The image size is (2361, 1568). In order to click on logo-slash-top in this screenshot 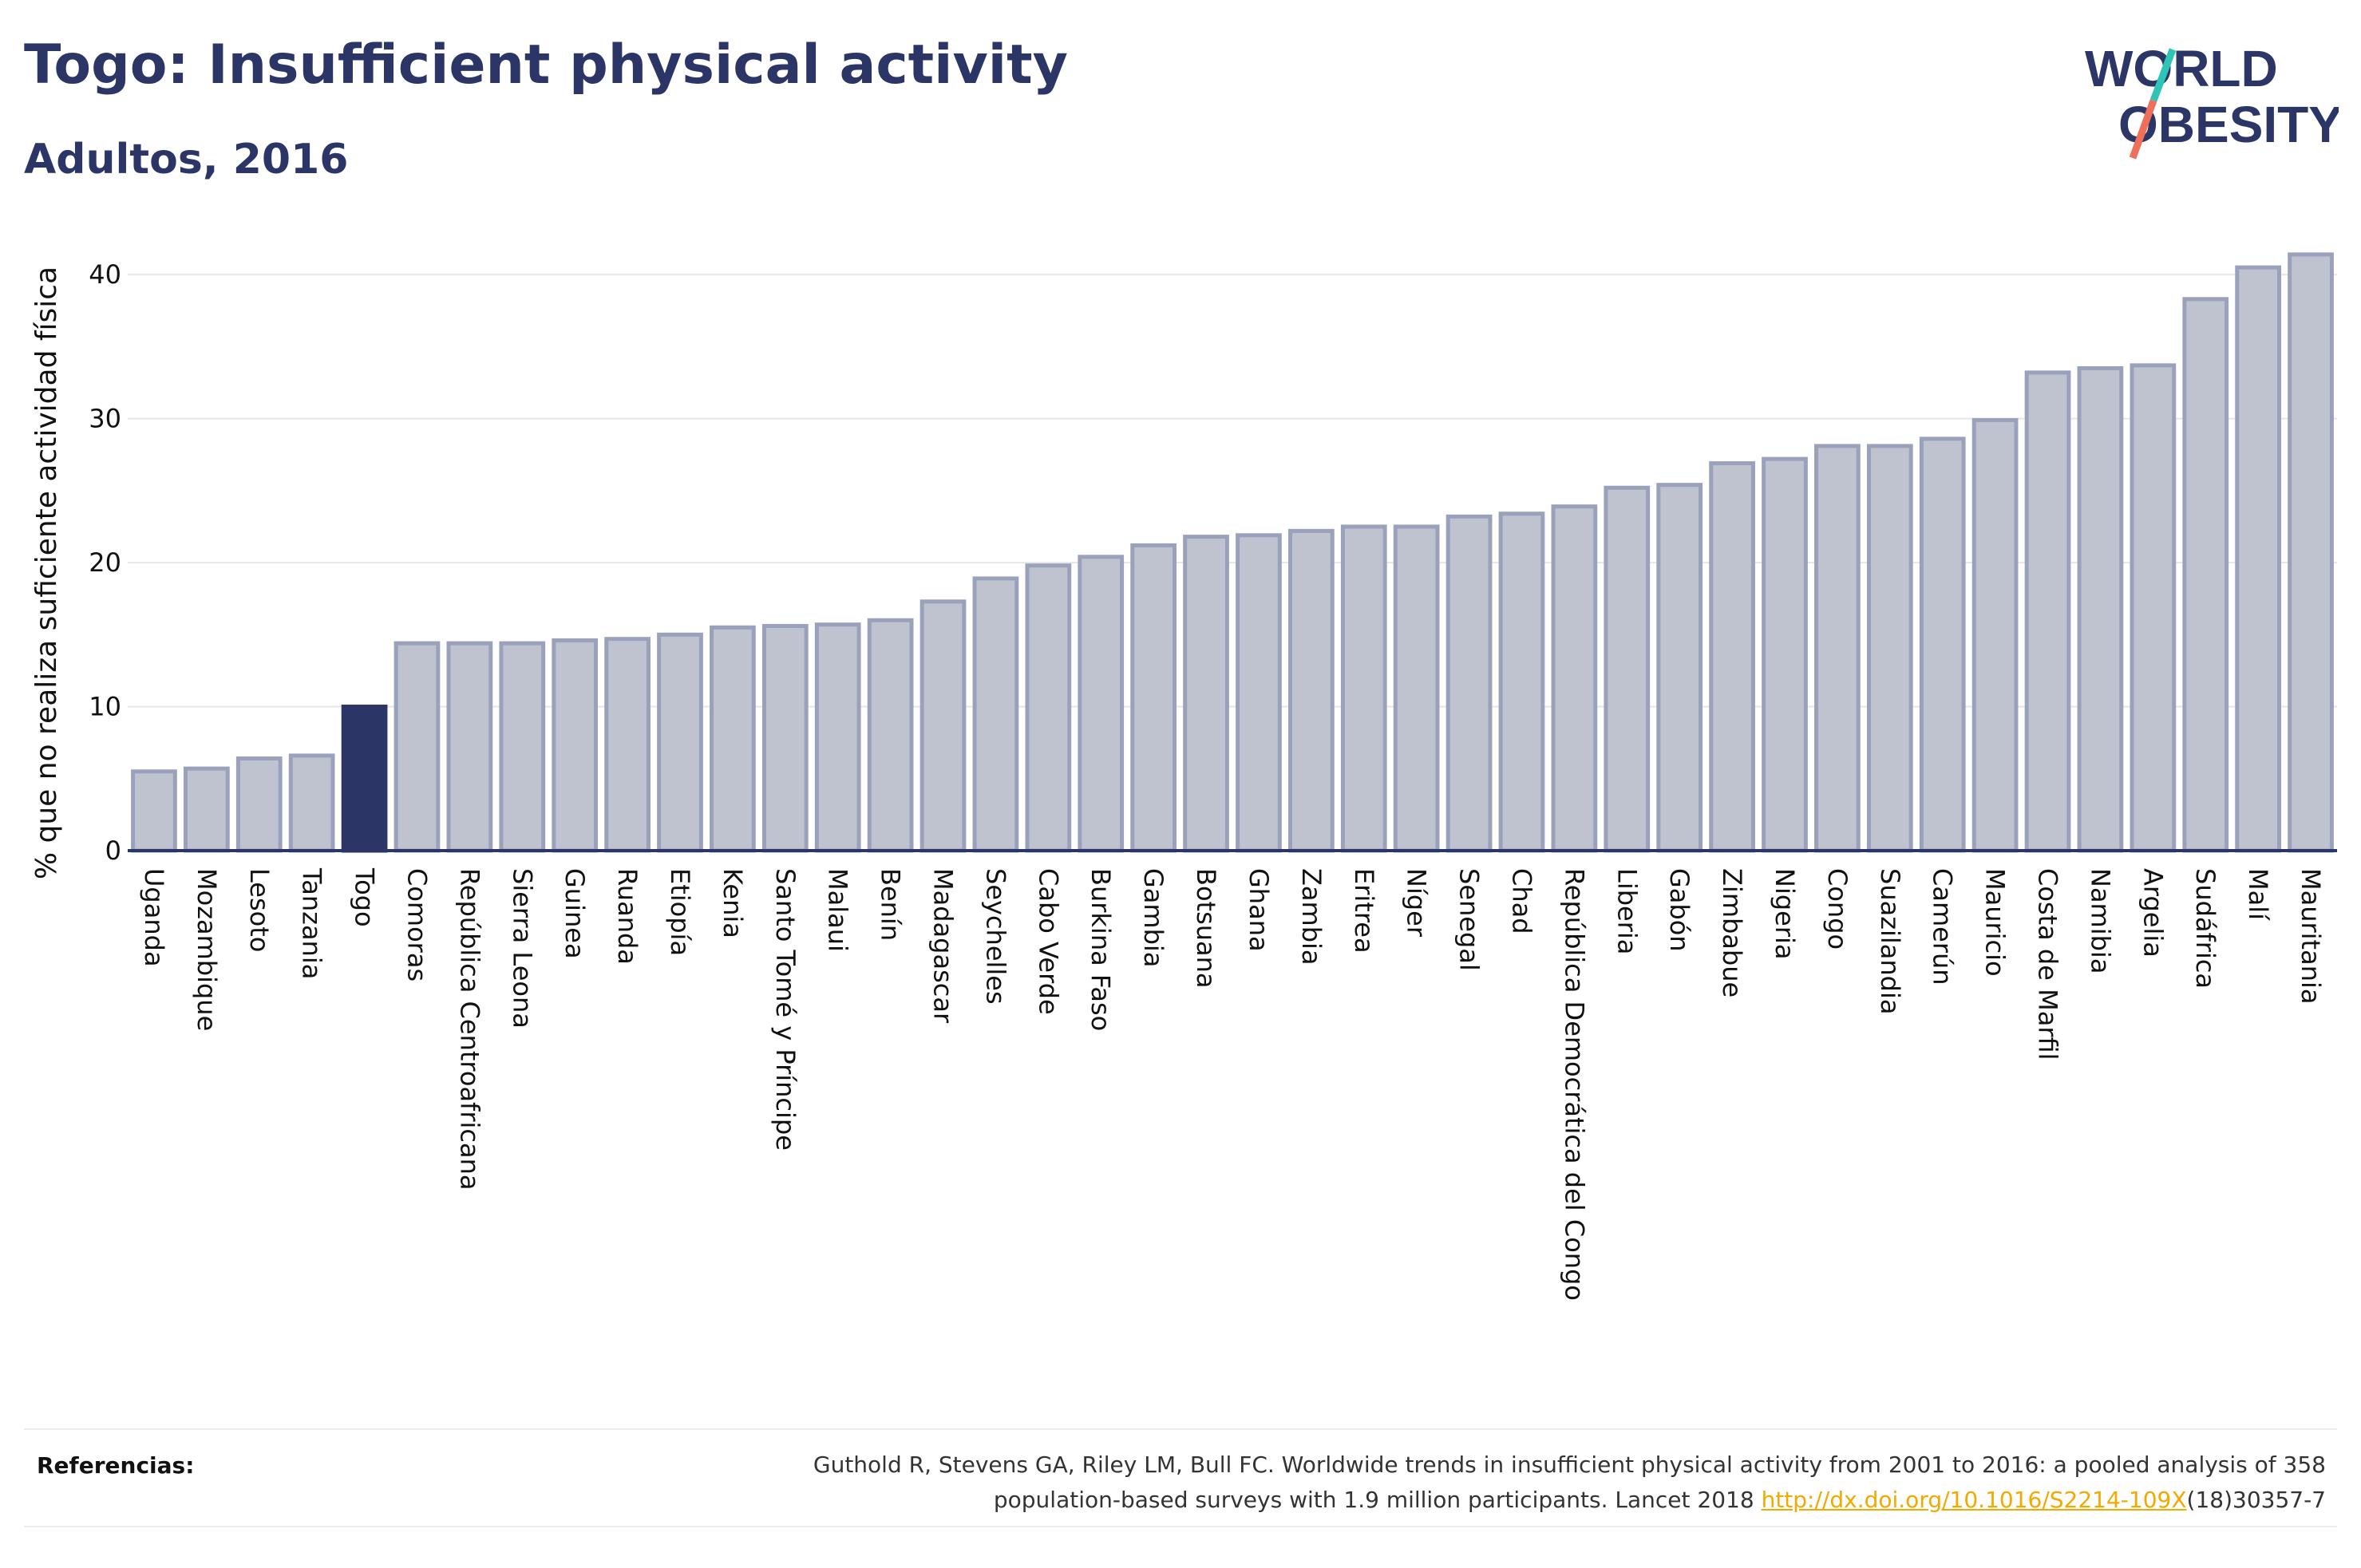, I will do `click(2163, 75)`.